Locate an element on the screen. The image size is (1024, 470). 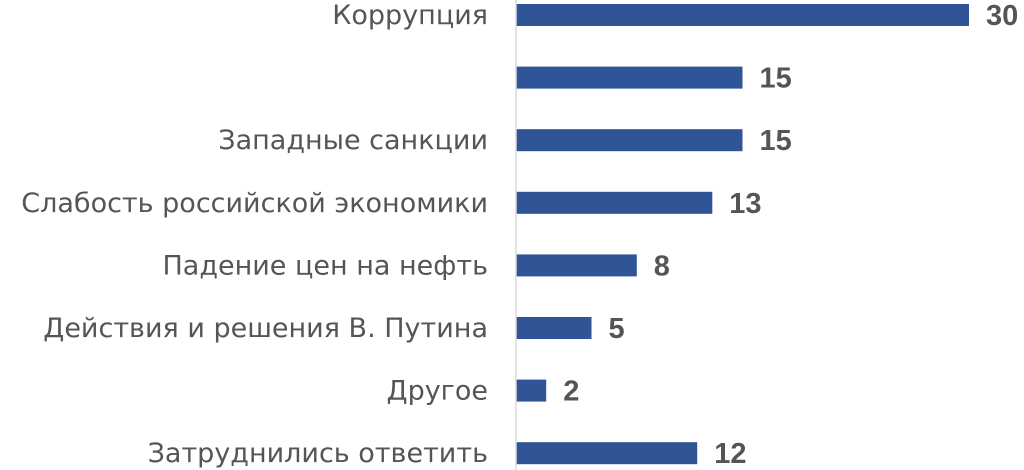
category-label: Затруднились ответить is located at coordinates (318, 453).